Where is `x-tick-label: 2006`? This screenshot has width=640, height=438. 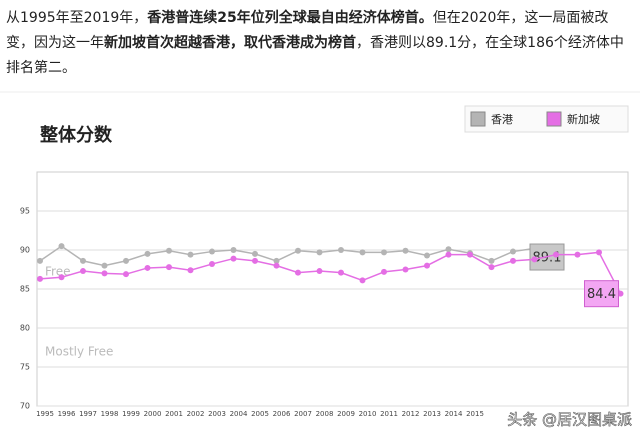
x-tick-label: 2006 is located at coordinates (282, 414).